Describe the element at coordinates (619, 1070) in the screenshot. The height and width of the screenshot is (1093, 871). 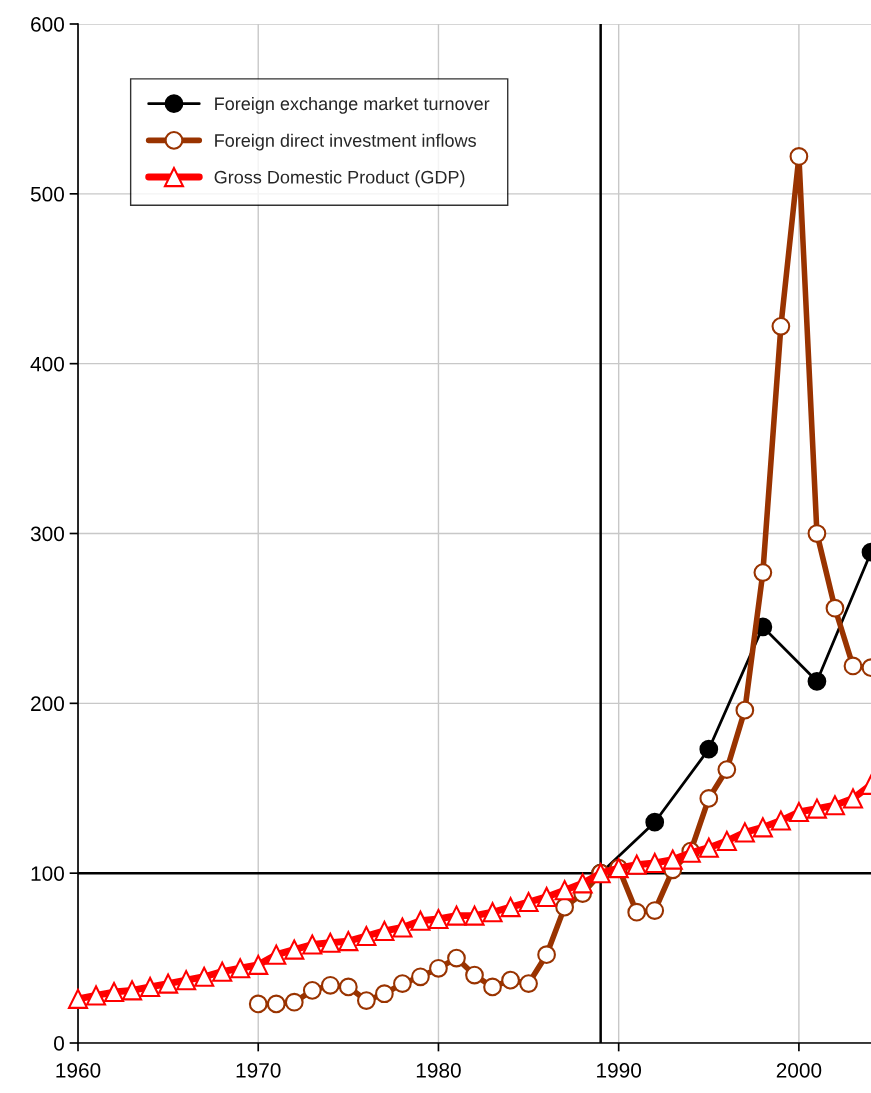
I see `x-tick-label: 1990` at that location.